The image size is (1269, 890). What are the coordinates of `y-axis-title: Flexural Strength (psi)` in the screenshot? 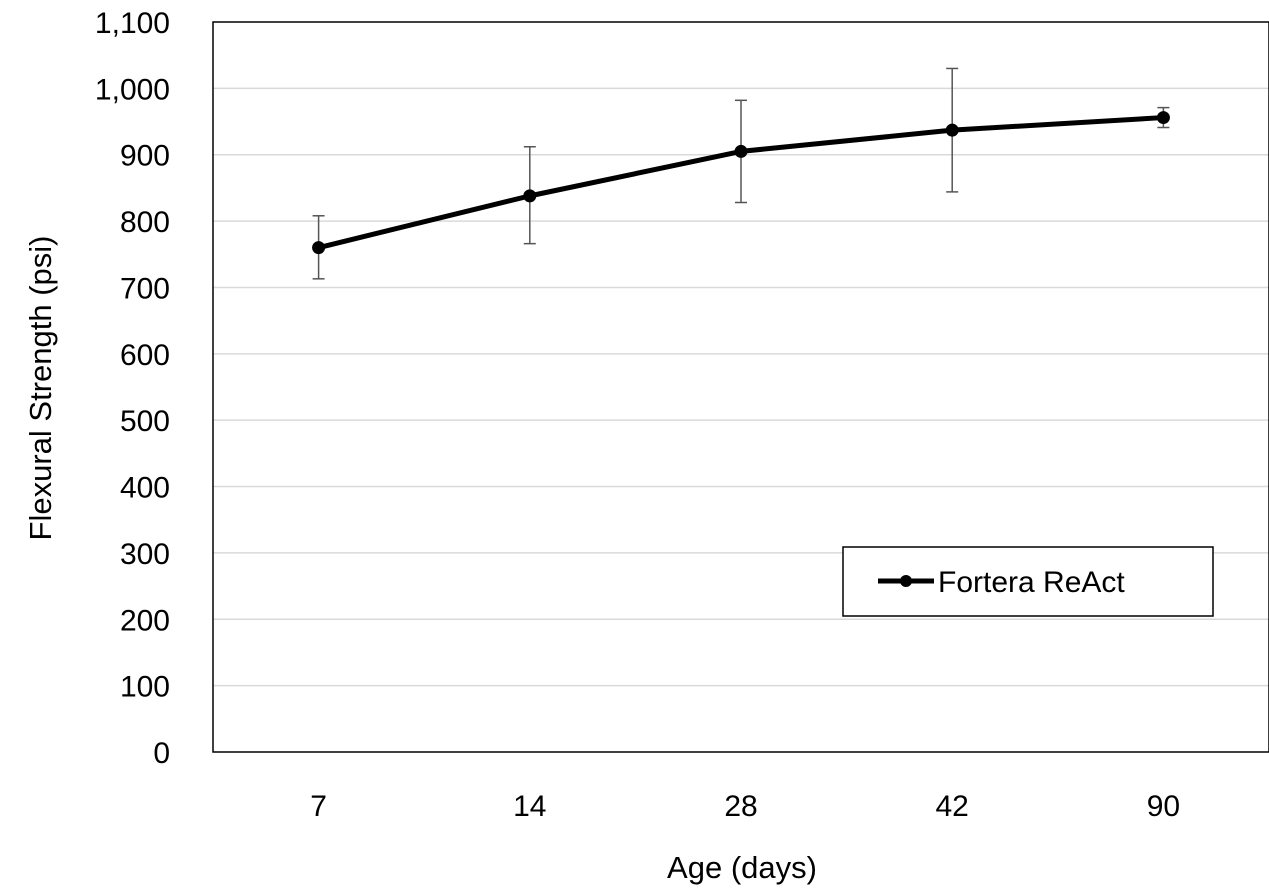 It's located at (40, 388).